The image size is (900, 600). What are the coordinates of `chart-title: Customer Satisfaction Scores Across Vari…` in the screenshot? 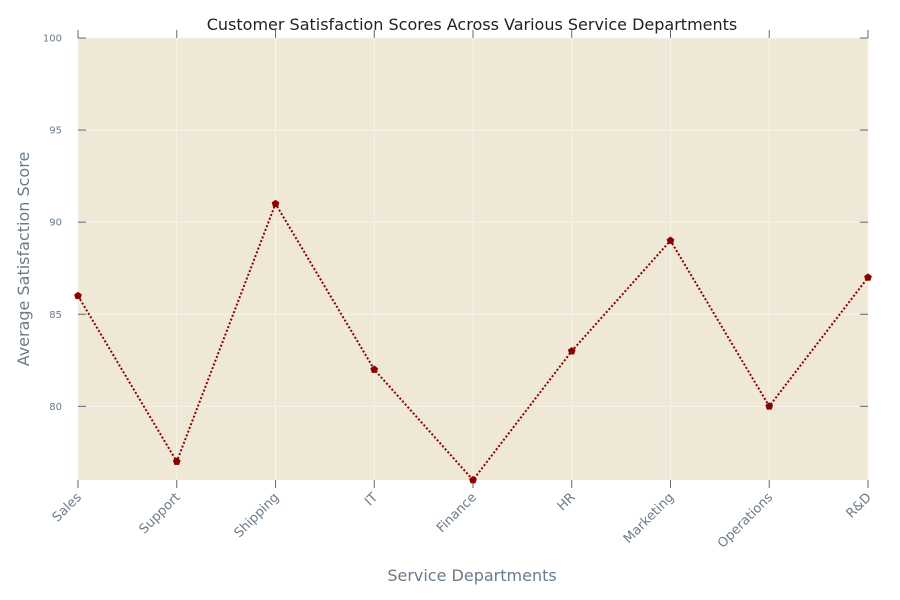 It's located at (472, 24).